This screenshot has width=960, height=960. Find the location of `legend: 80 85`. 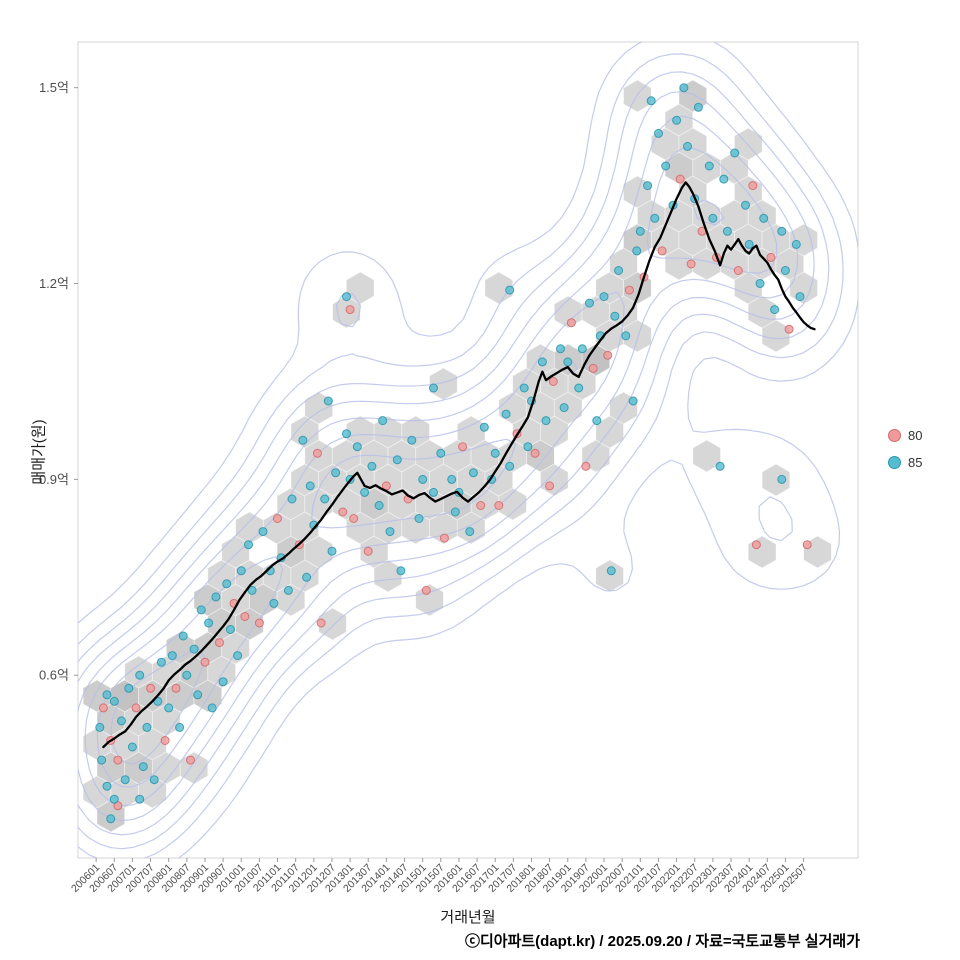

legend: 80 85 is located at coordinates (905, 449).